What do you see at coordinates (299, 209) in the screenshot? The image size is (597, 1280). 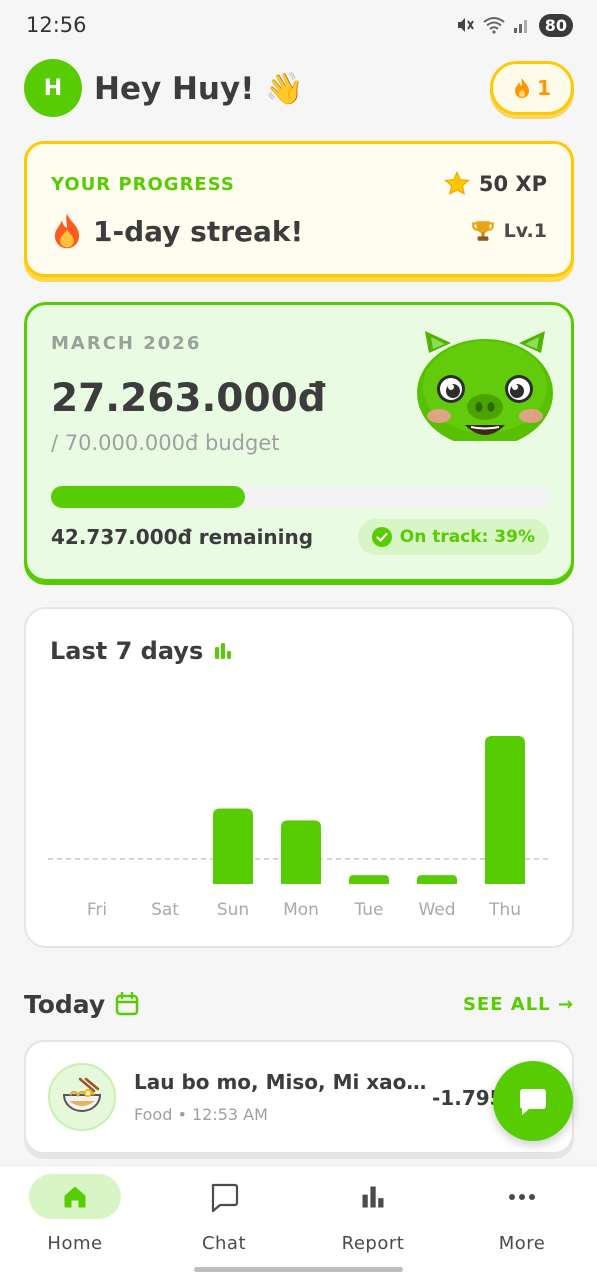 I see `progress-card: YOUR PROGRESS 50 XP 1-day streak! Lv.1` at bounding box center [299, 209].